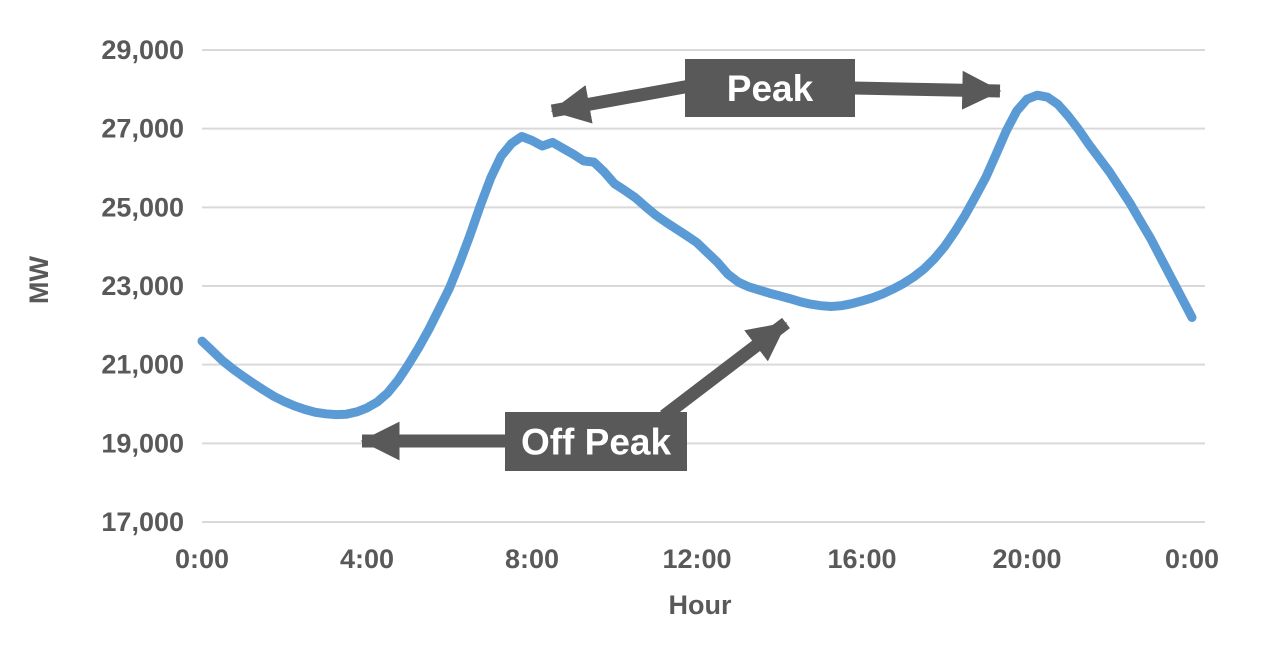 Image resolution: width=1267 pixels, height=645 pixels. Describe the element at coordinates (39, 280) in the screenshot. I see `y-axis-title: MW` at that location.